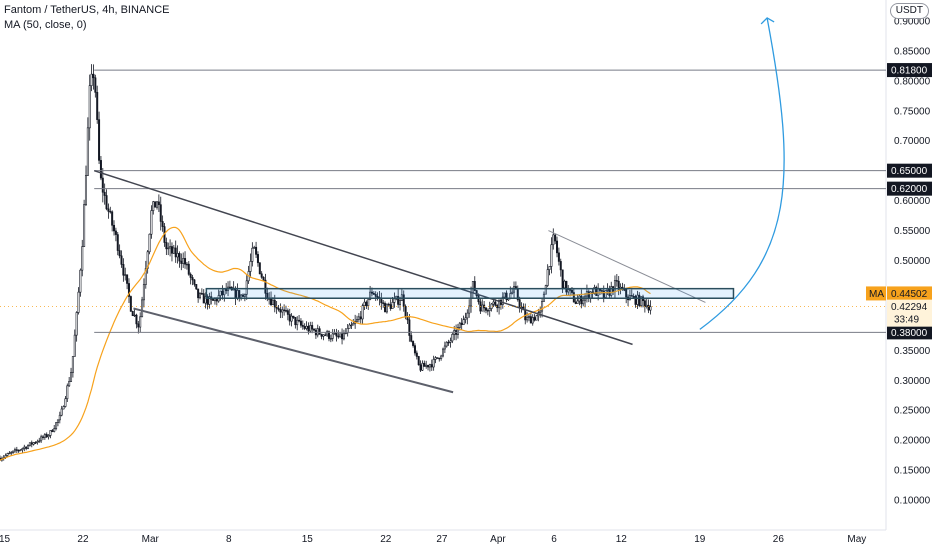  I want to click on level-price-label: 0.38000, so click(909, 333).